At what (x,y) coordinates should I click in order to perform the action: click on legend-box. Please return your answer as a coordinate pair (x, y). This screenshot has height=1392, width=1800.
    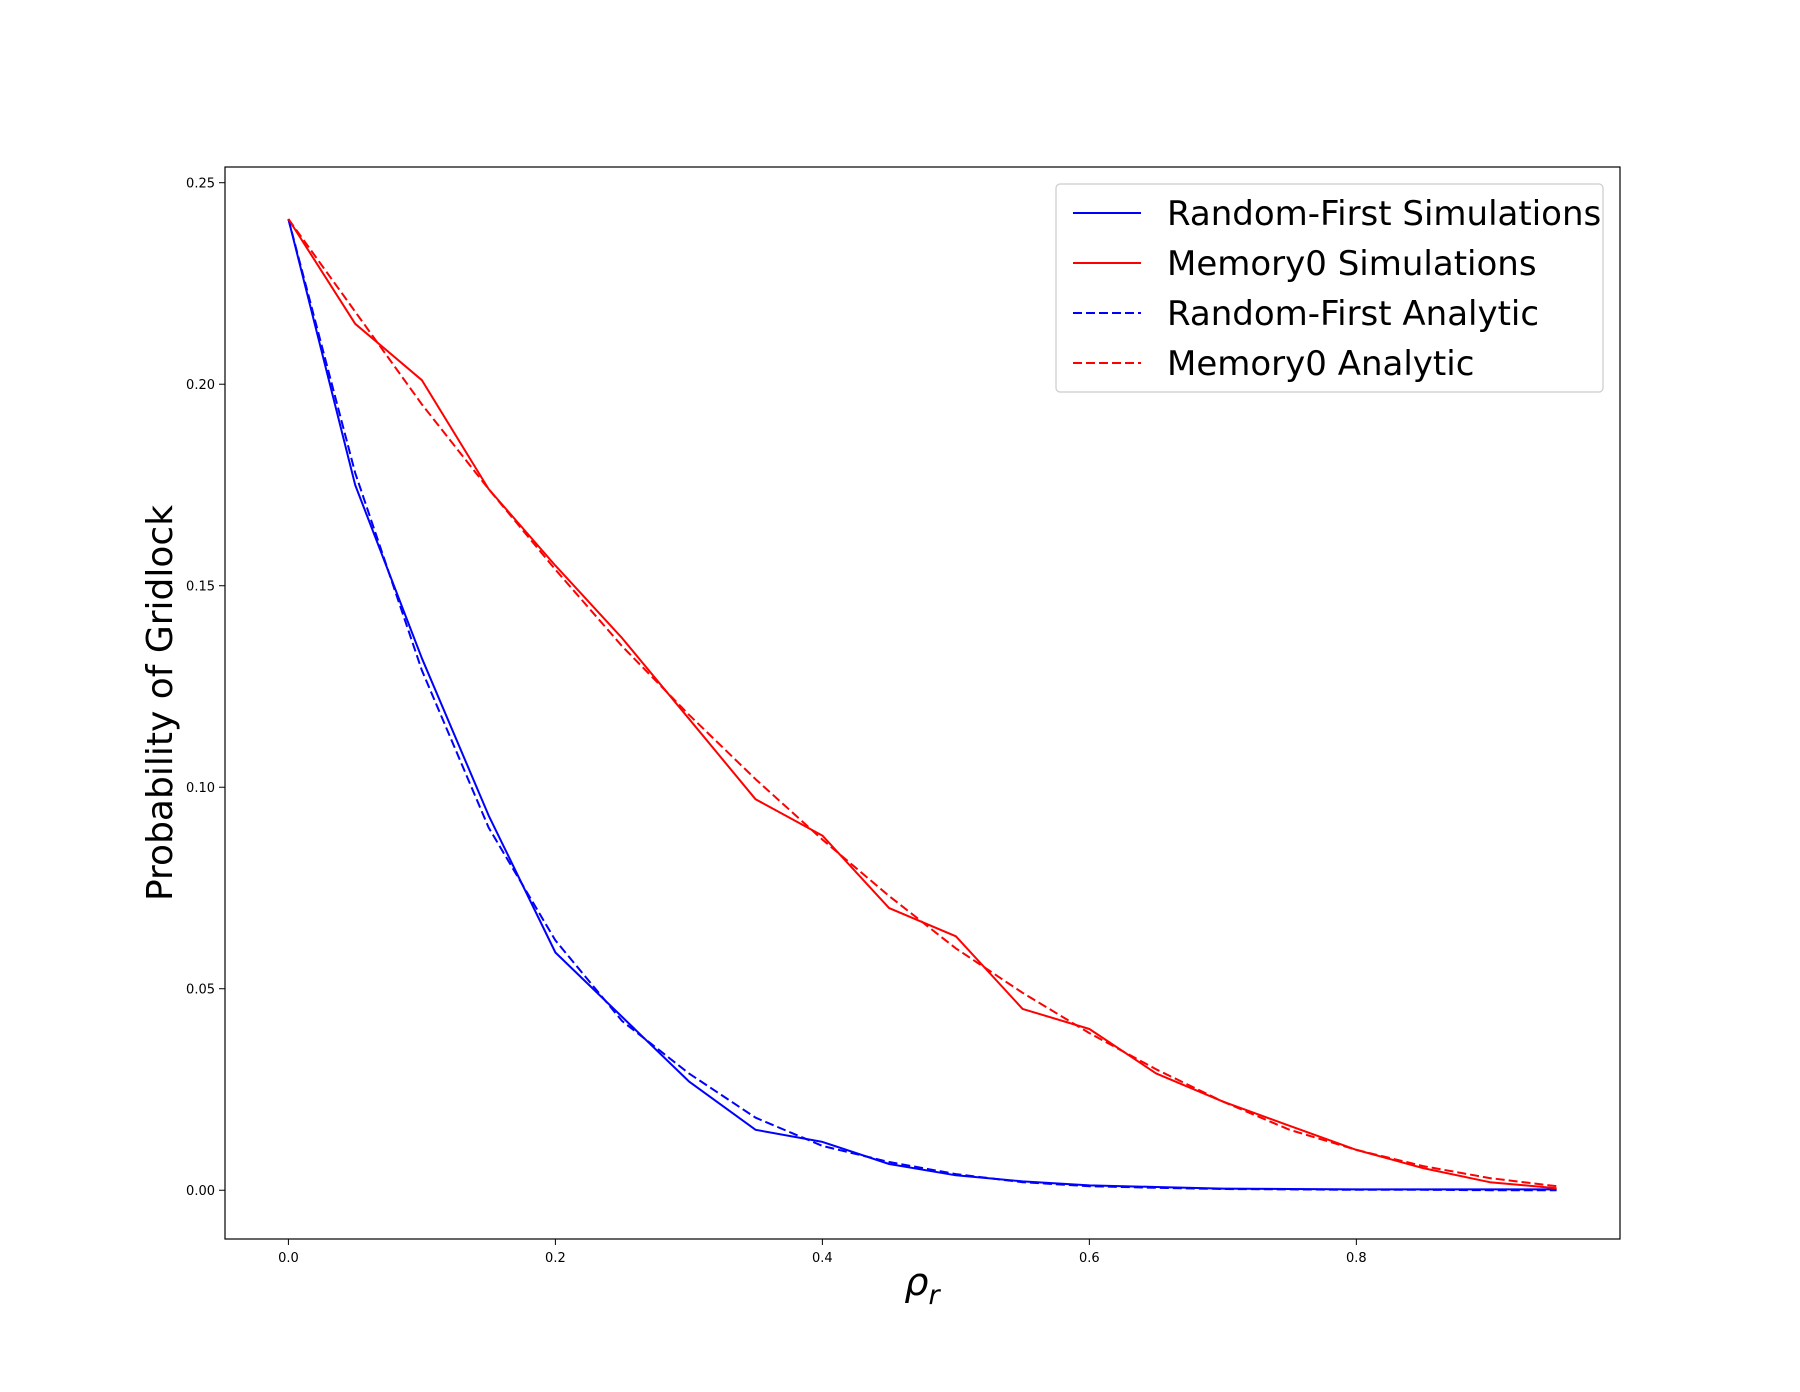
    Looking at the image, I should click on (1329, 288).